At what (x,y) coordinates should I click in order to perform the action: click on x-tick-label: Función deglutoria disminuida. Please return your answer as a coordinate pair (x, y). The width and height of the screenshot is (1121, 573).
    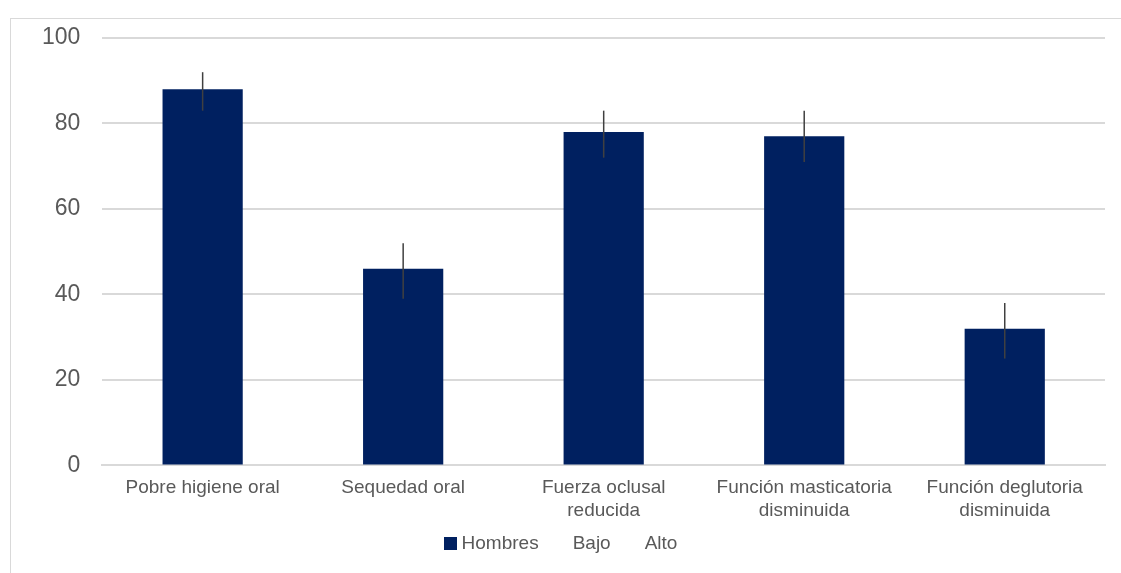
    Looking at the image, I should click on (1005, 498).